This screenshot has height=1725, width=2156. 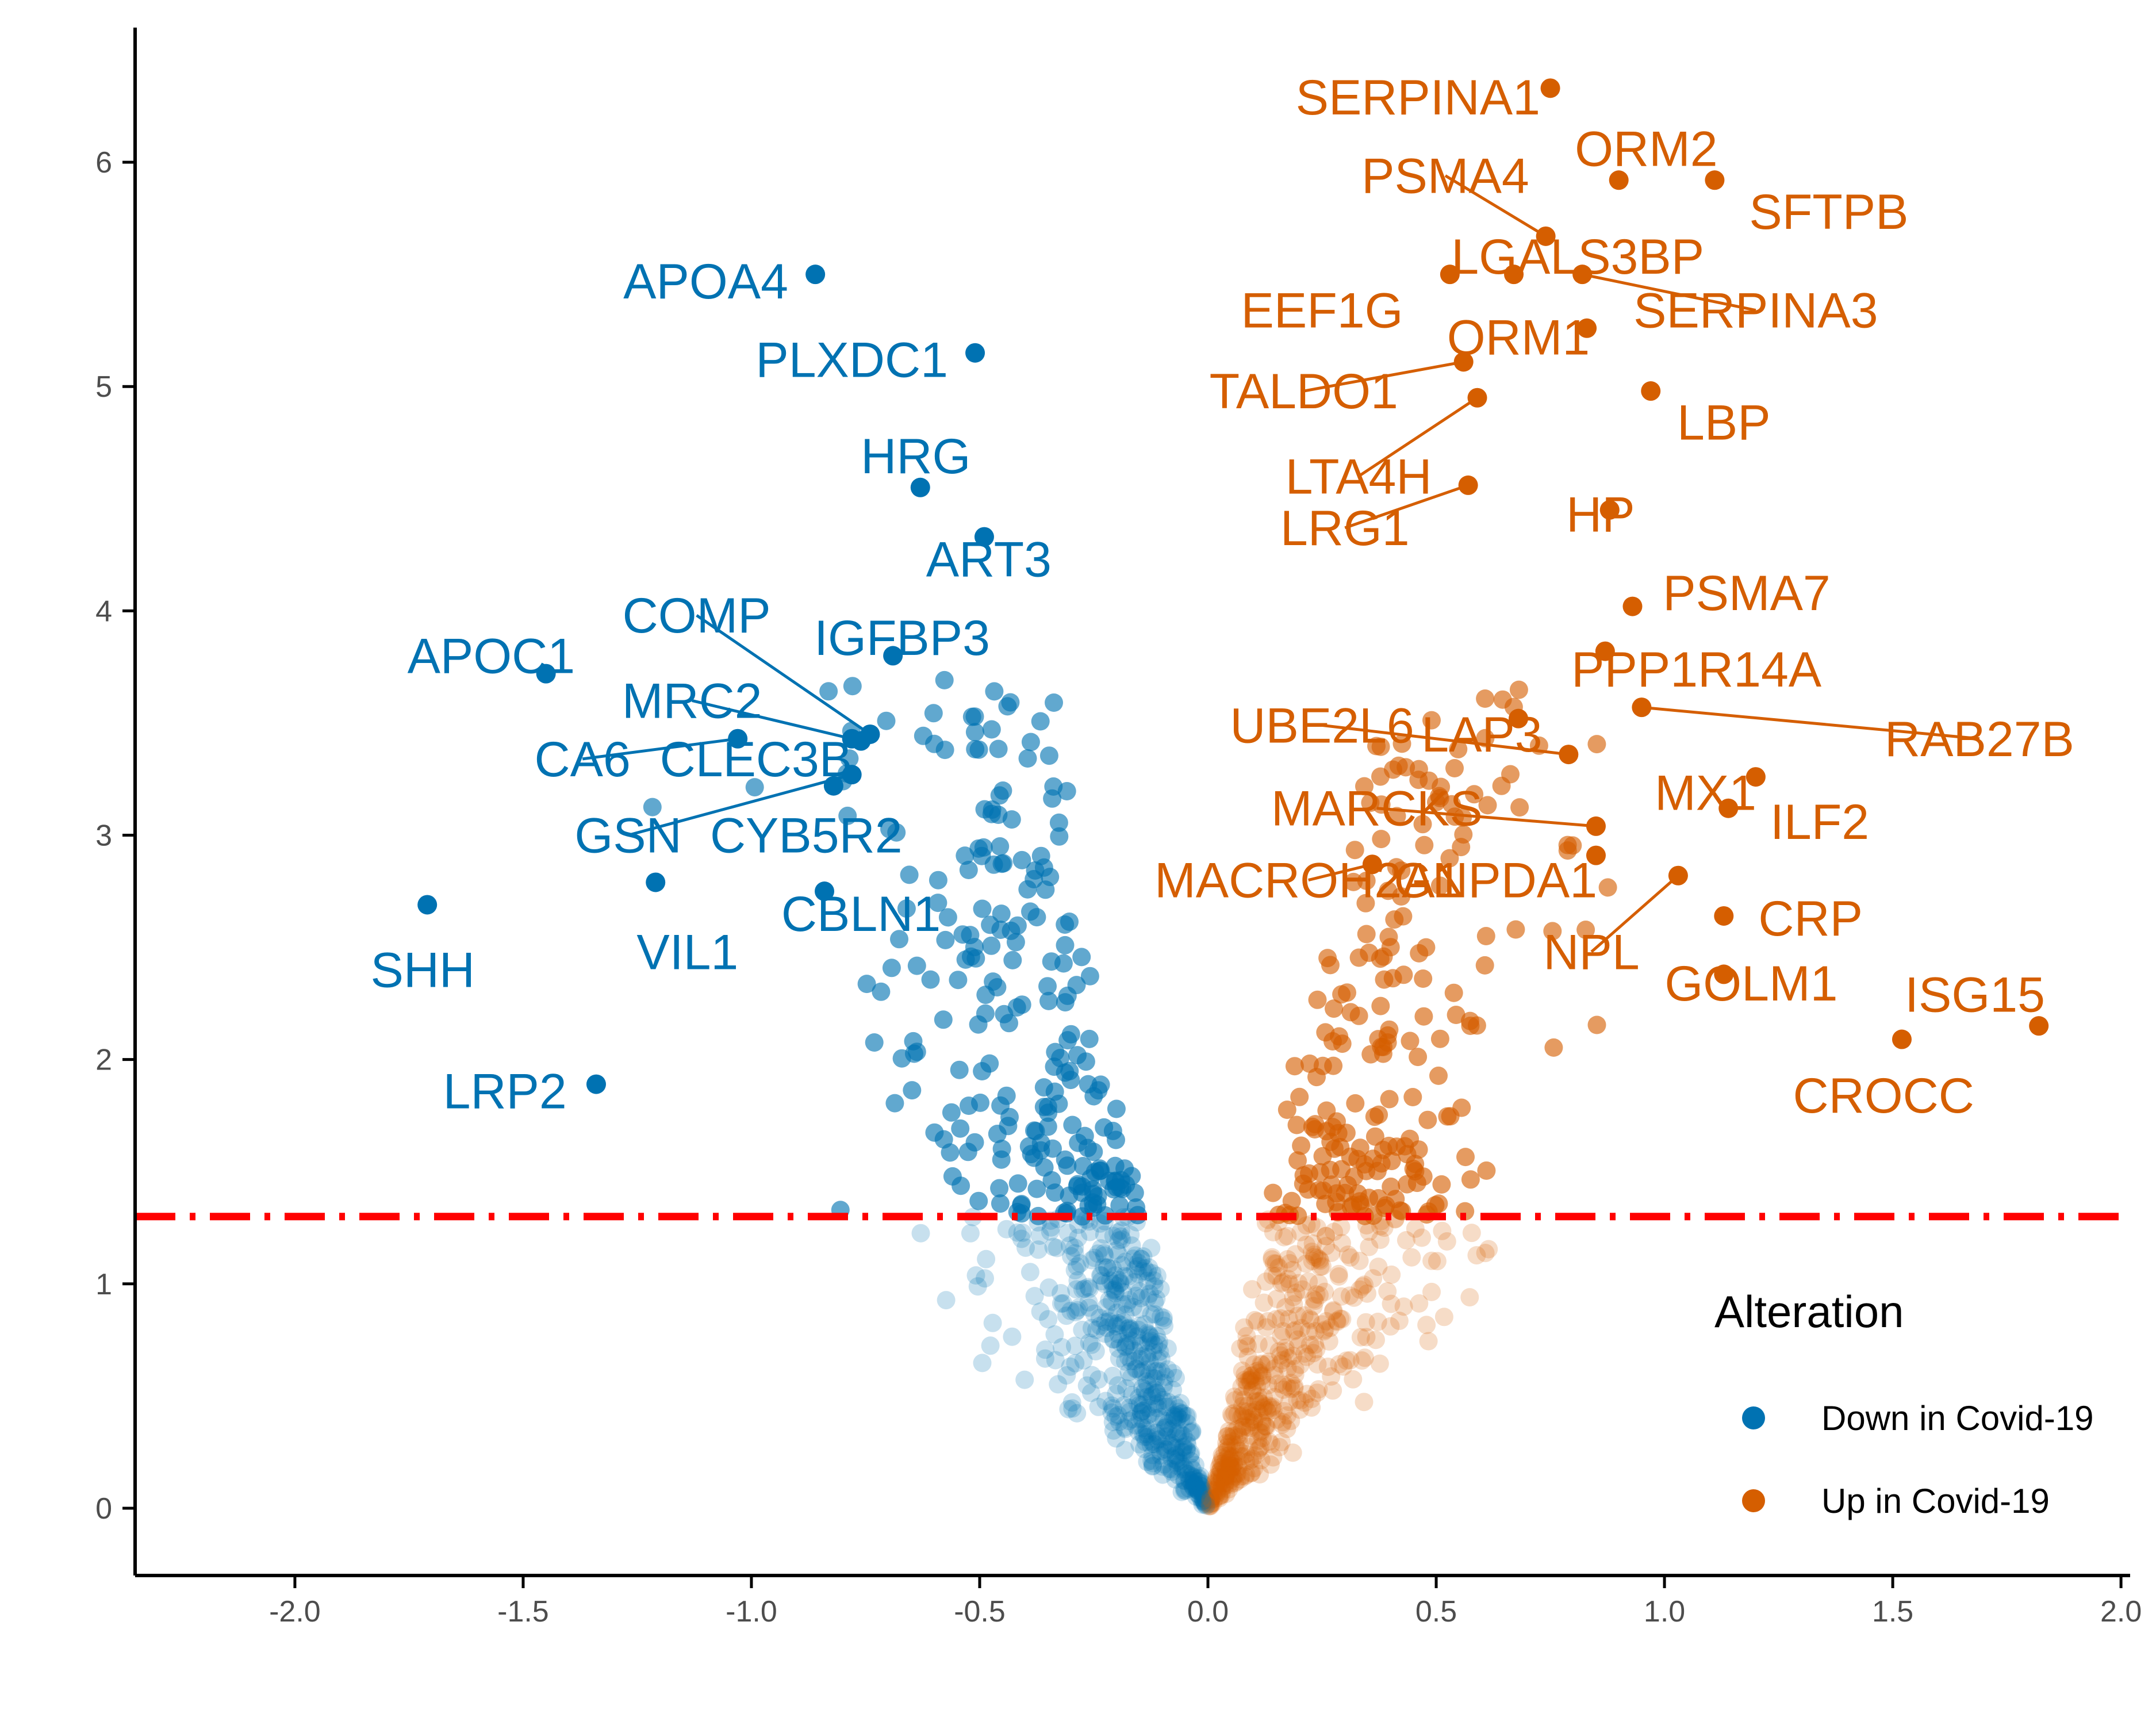 I want to click on gene-label-npl: NPL, so click(x=1591, y=952).